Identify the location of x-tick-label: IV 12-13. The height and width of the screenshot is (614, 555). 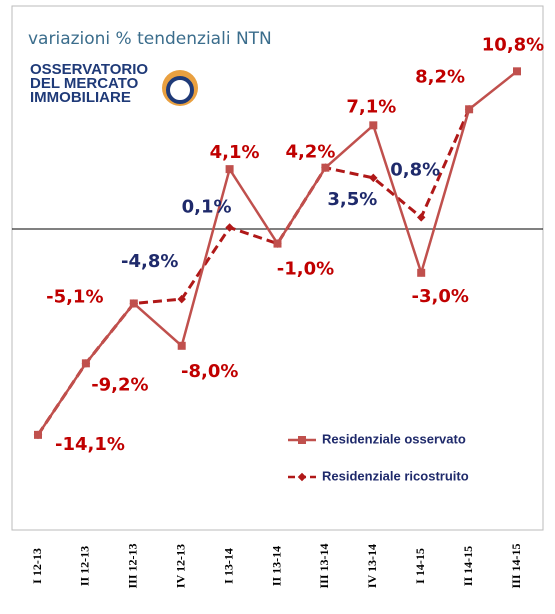
(180, 566).